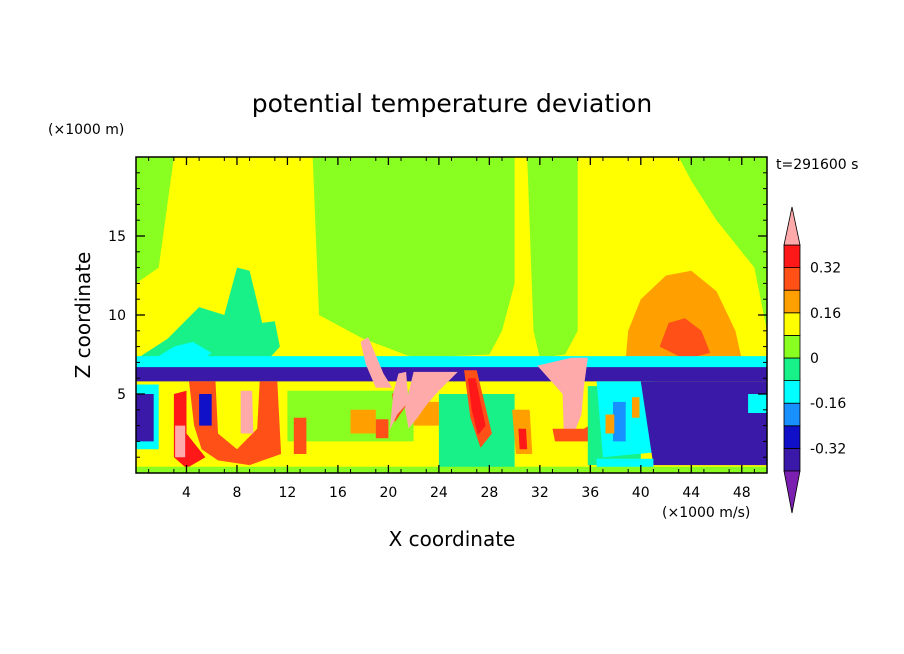  Describe the element at coordinates (452, 103) in the screenshot. I see `chart-title: potential temperature deviation` at that location.